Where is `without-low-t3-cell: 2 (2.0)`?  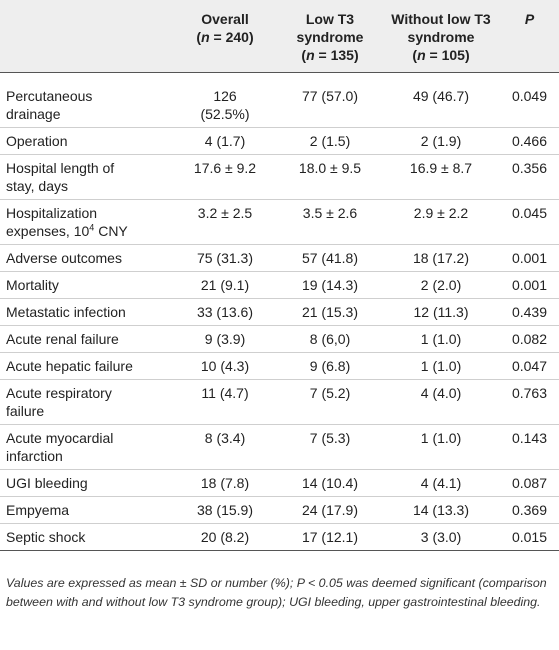
without-low-t3-cell: 2 (2.0) is located at coordinates (441, 285).